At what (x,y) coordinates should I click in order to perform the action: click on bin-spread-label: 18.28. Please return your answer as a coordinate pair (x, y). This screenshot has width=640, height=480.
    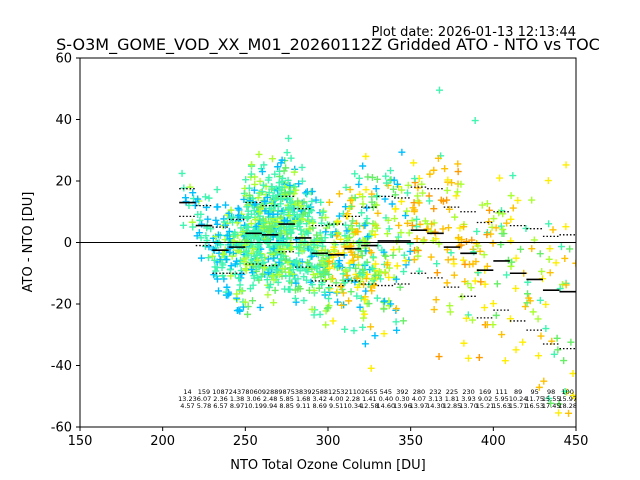
    Looking at the image, I should click on (567, 406).